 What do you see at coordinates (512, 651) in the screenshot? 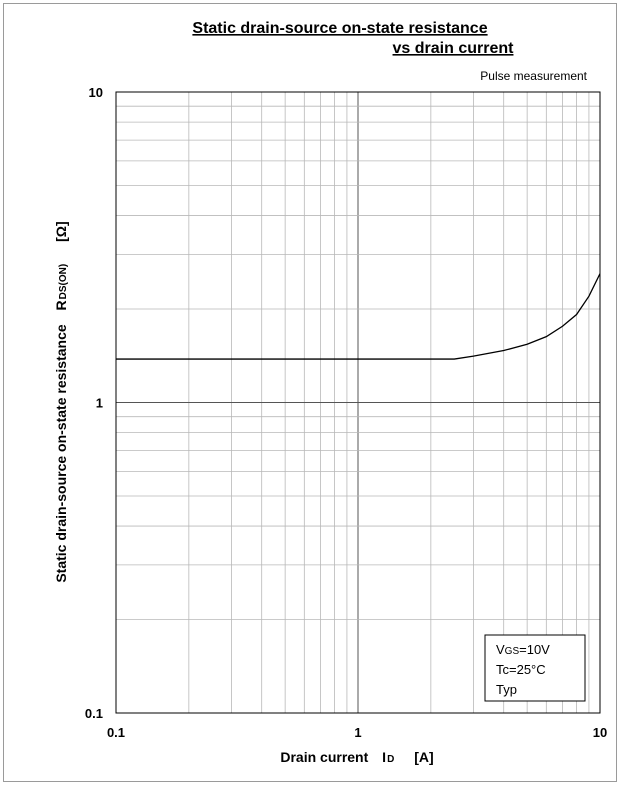
I see `legend-vgs-sub: GS` at bounding box center [512, 651].